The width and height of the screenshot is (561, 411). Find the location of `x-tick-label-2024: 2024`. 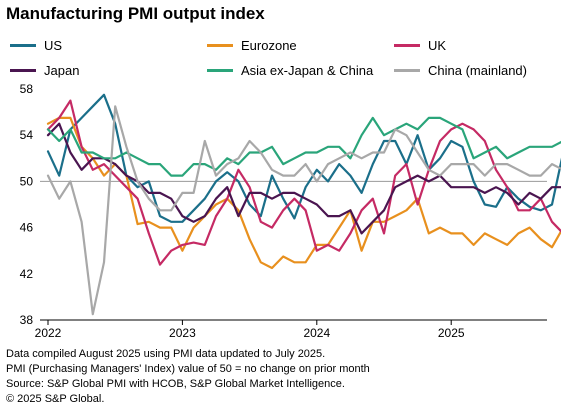

x-tick-label-2024: 2024 is located at coordinates (316, 333).